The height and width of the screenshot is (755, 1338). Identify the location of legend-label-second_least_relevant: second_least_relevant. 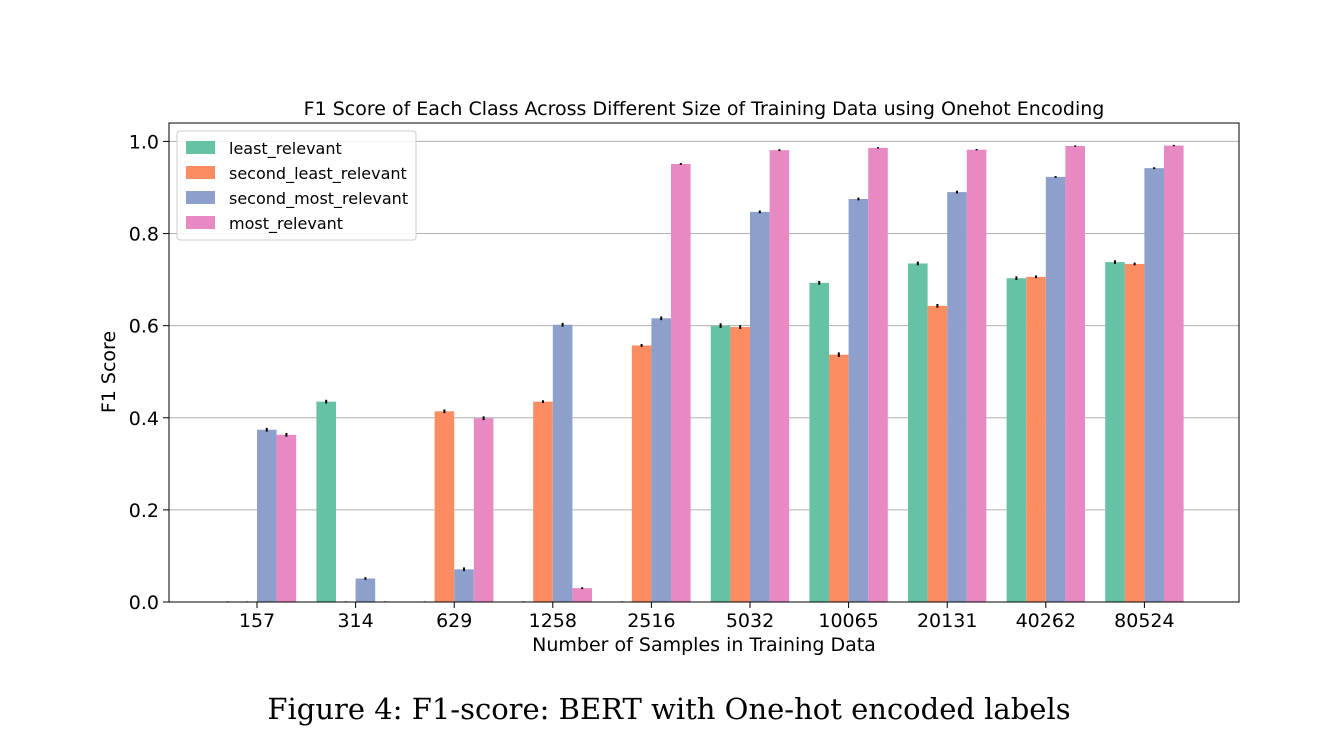
(318, 174).